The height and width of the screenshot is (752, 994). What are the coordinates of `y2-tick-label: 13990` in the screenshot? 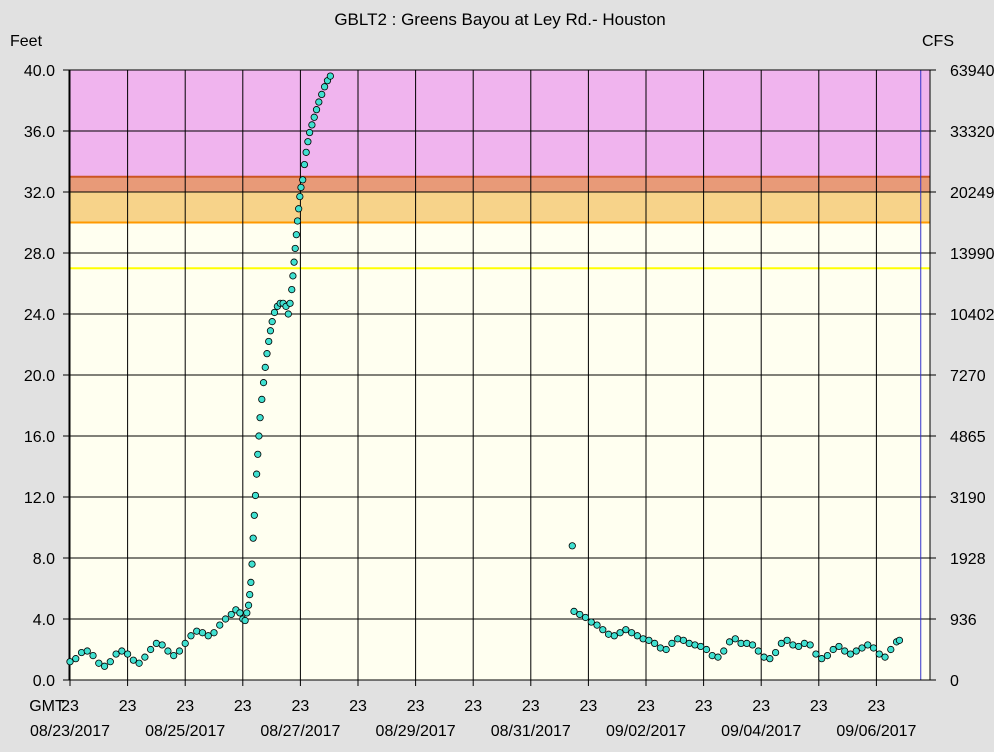 It's located at (972, 254).